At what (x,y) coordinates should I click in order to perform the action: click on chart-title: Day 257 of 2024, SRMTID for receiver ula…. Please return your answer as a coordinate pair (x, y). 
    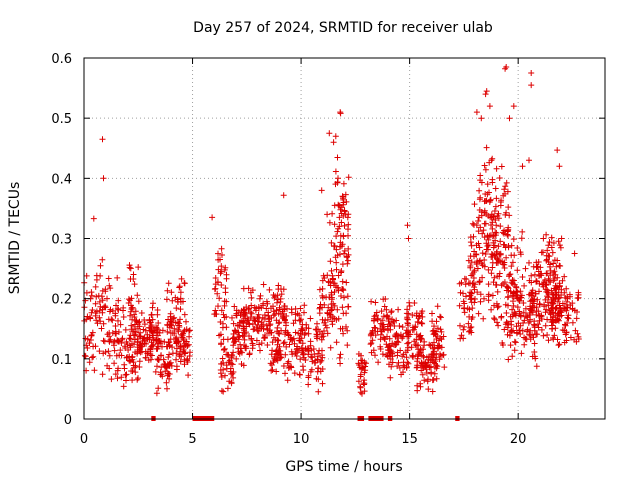
    Looking at the image, I should click on (343, 28).